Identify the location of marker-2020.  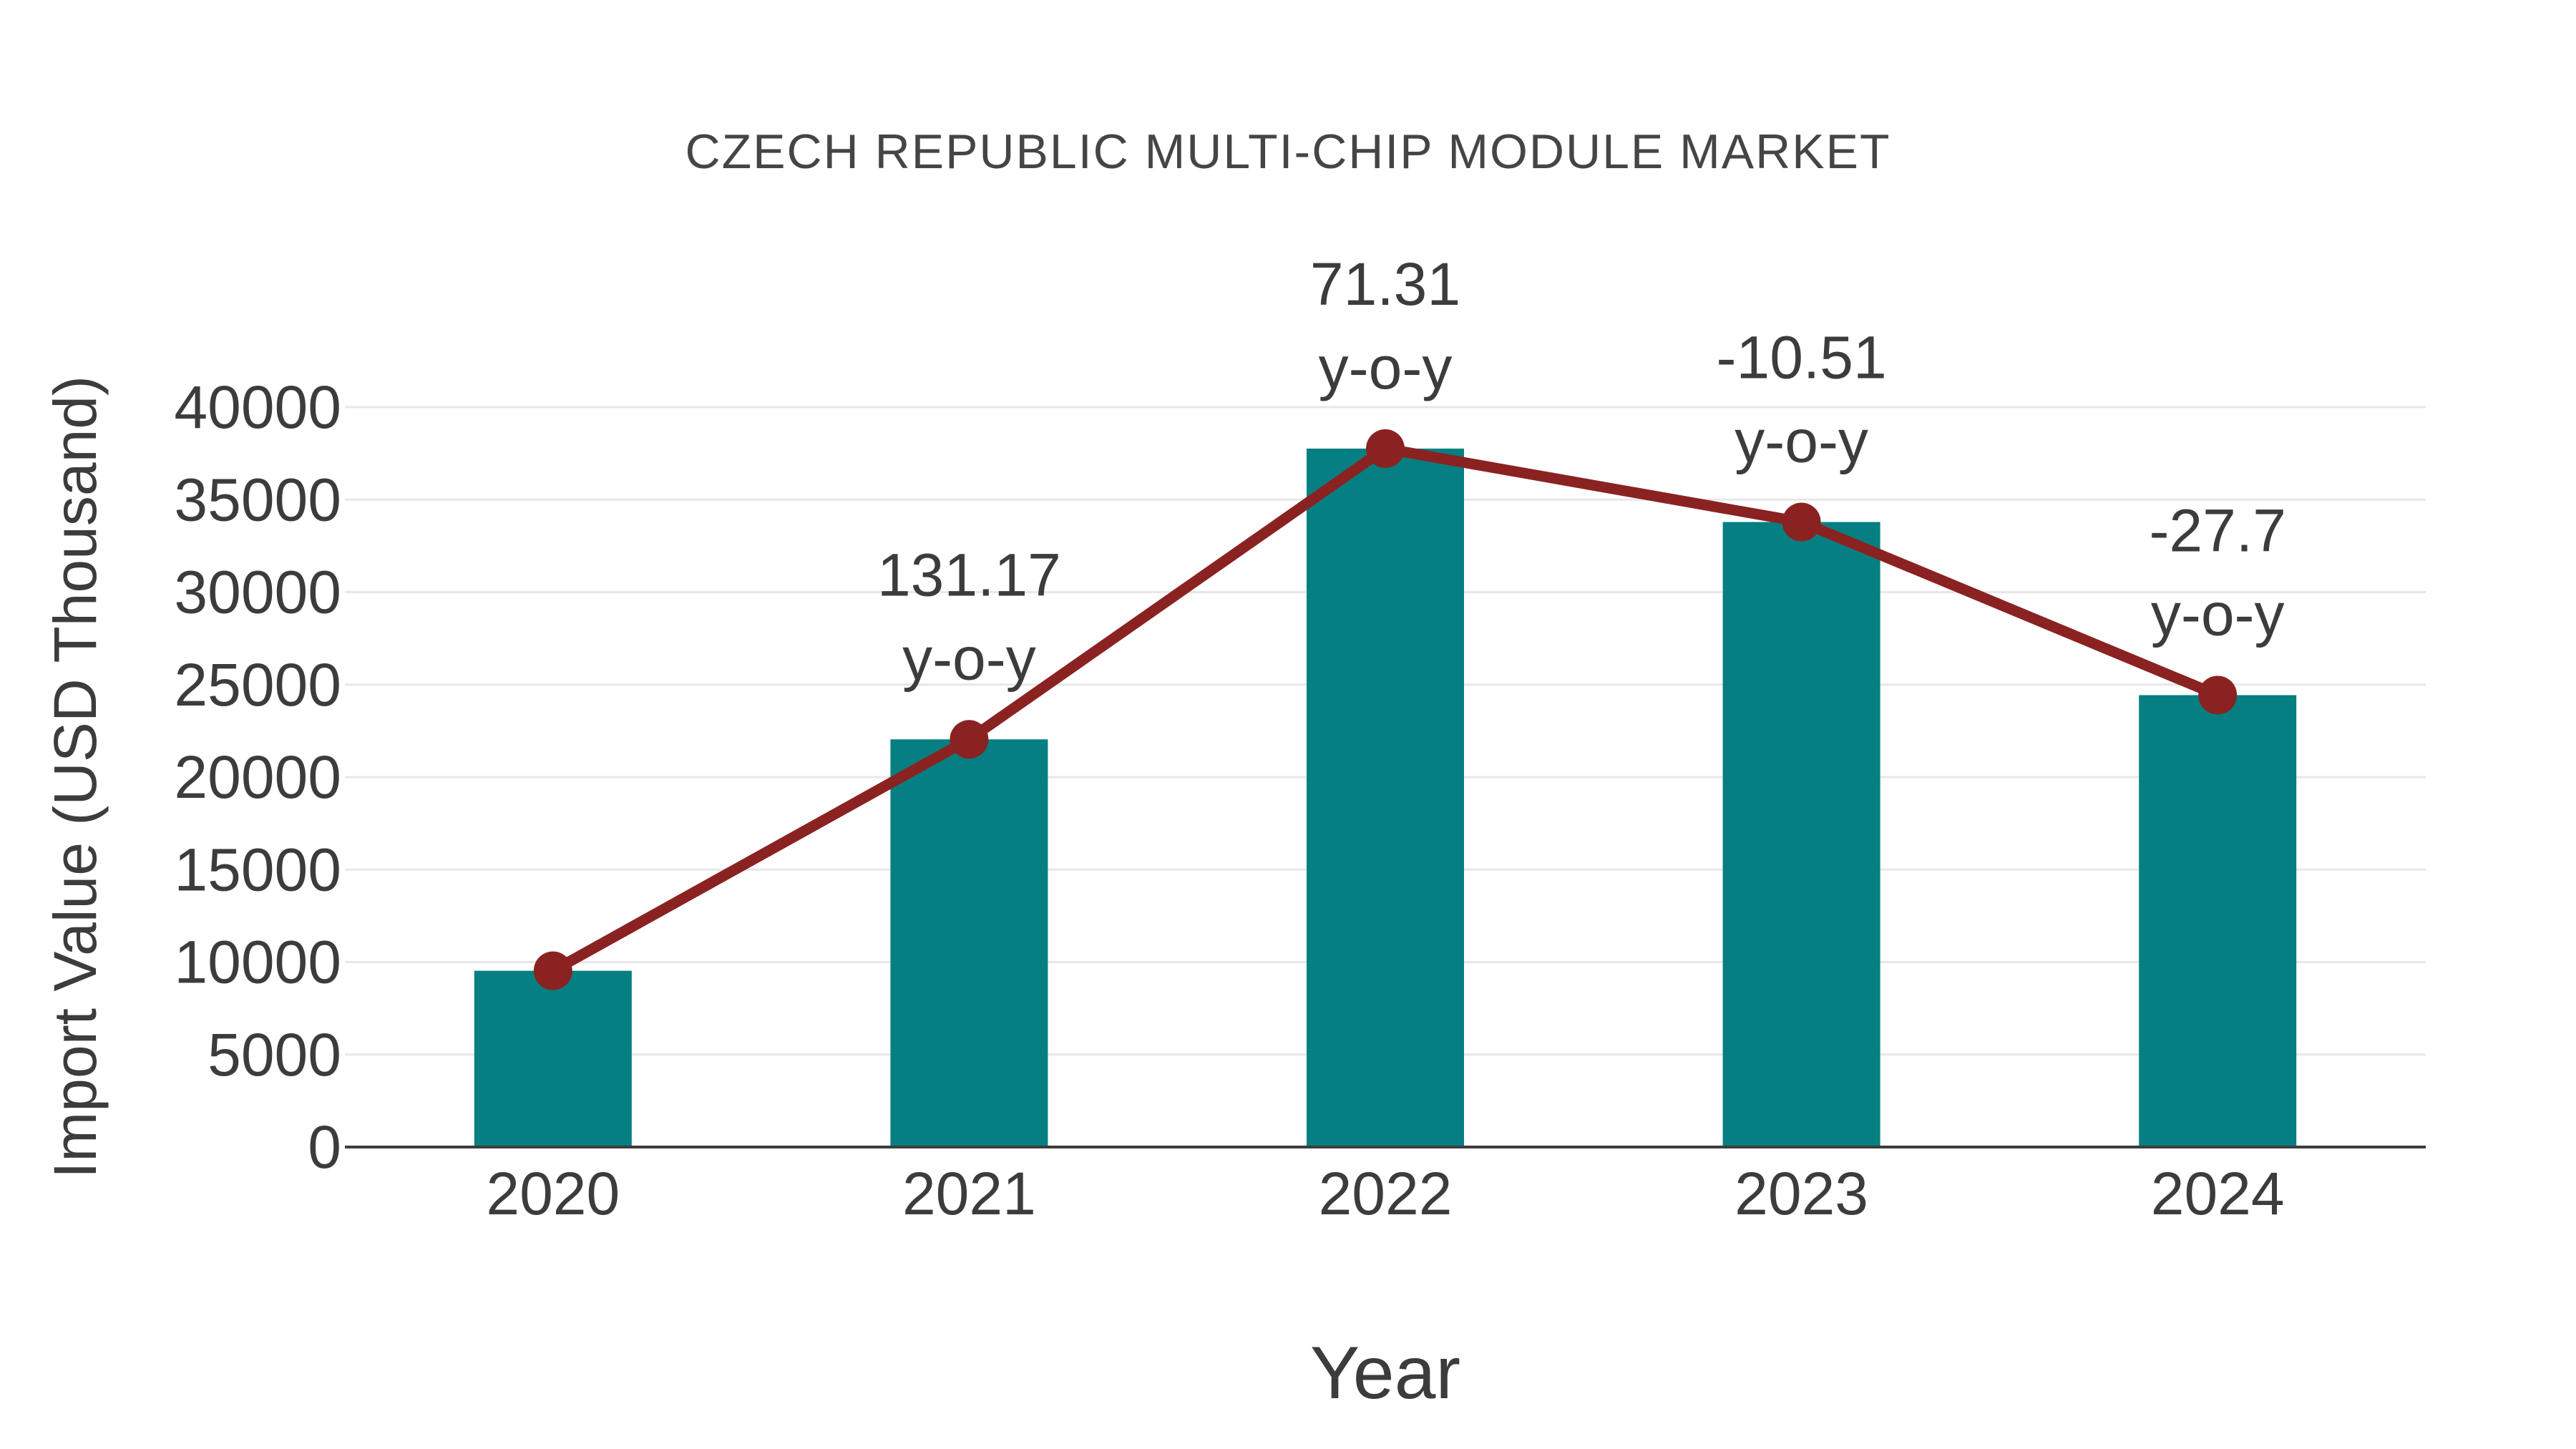
(552, 970).